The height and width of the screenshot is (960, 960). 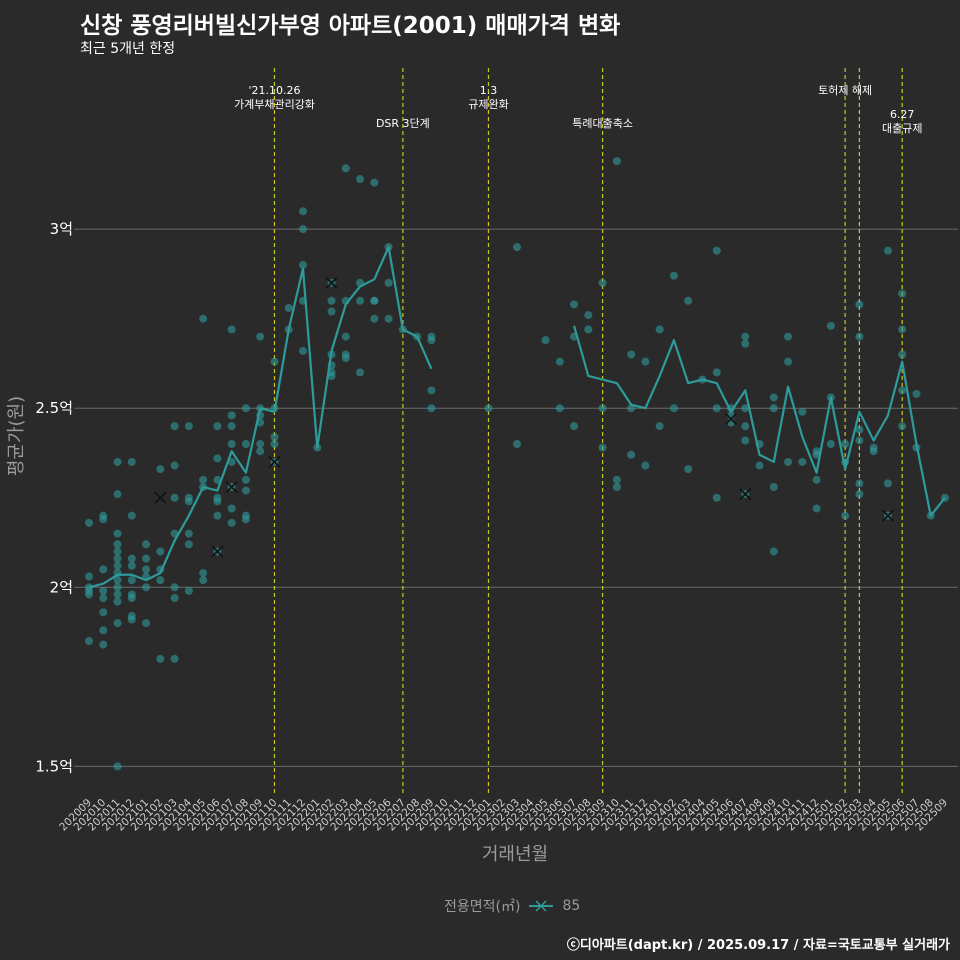 I want to click on y-tick-label: 2.5억, so click(x=54, y=408).